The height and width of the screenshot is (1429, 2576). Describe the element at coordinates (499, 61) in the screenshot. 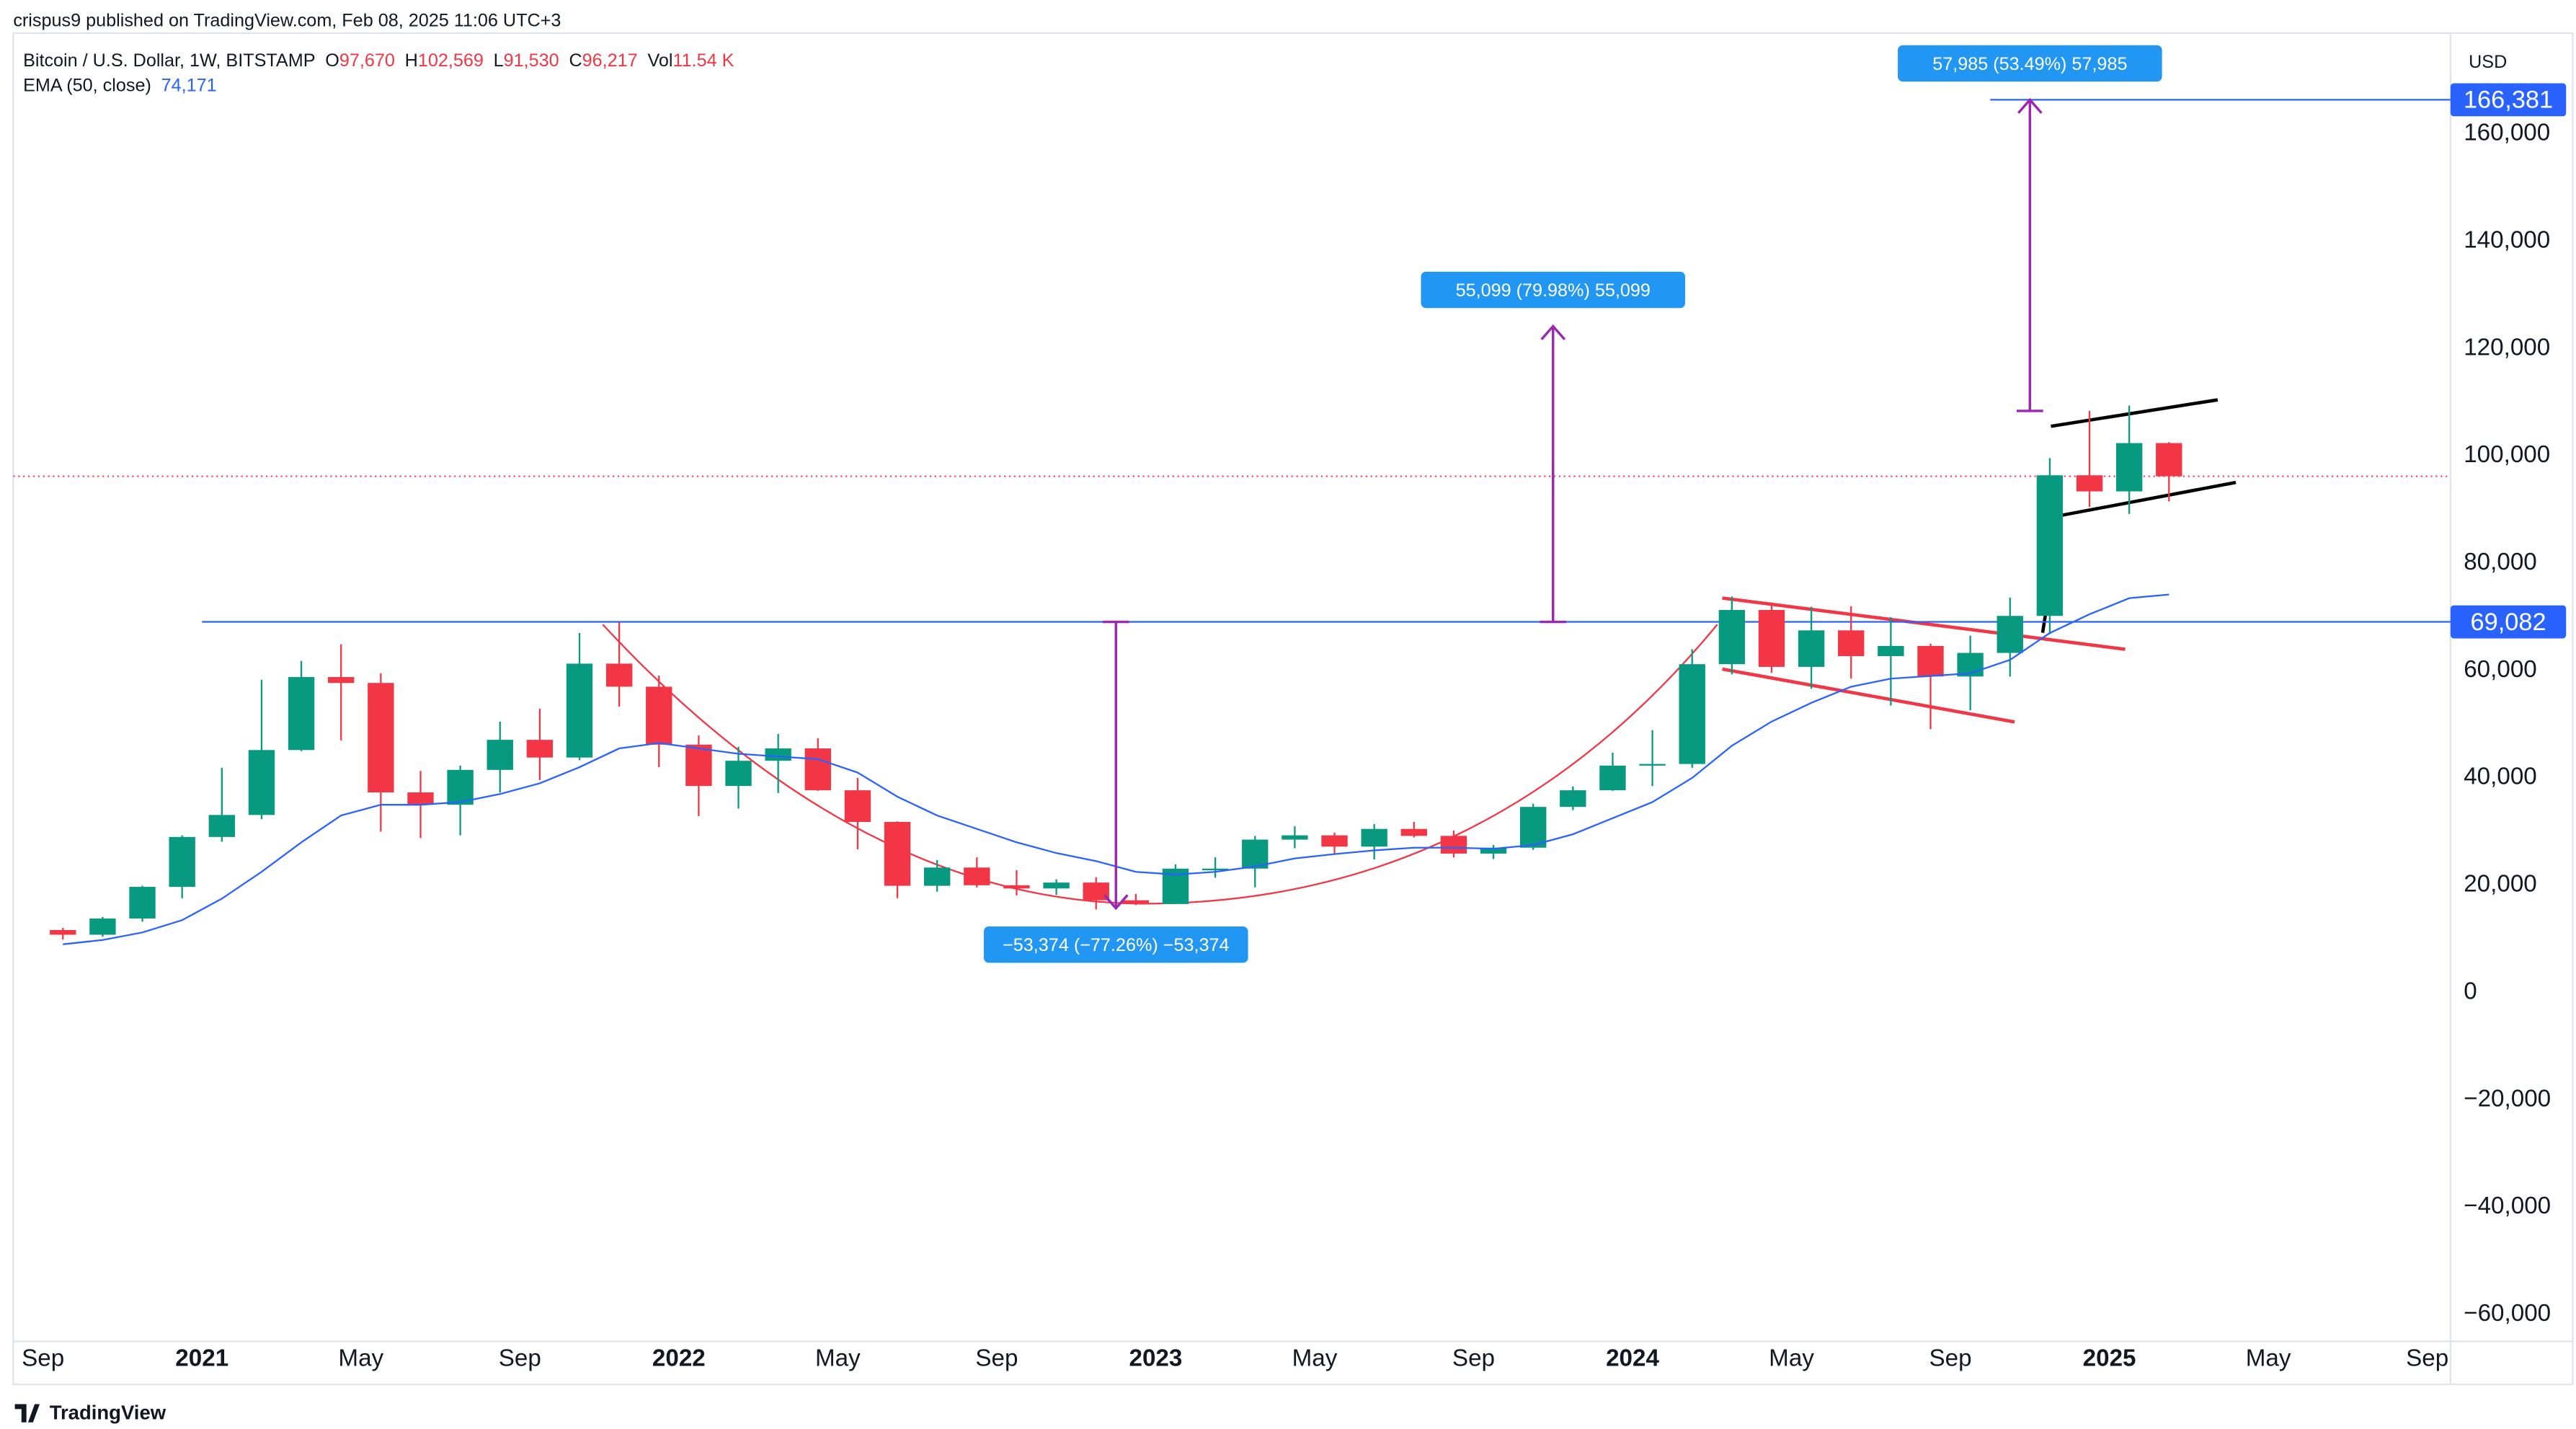

I see `ohlc-label: L` at that location.